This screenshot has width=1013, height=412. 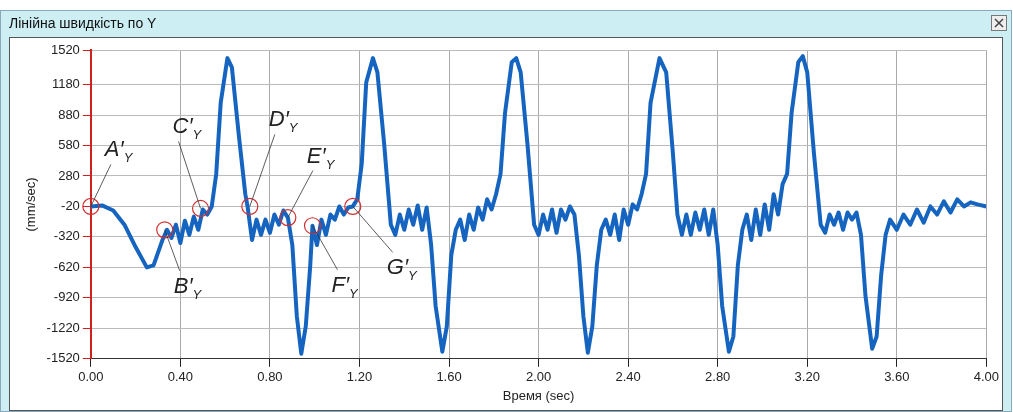 I want to click on x-tick-label: 2.00, so click(x=538, y=377).